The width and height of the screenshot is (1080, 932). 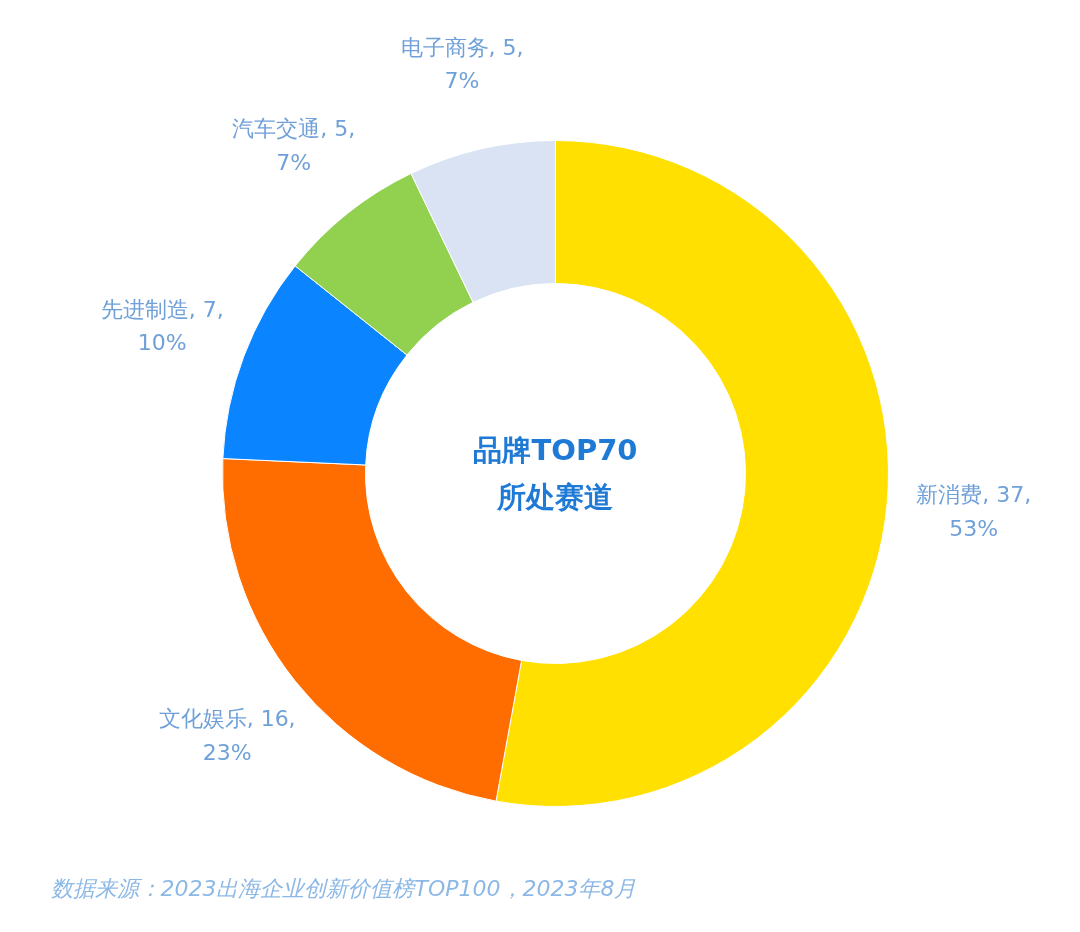 I want to click on slice-label: 文化娱乐, 16, 23%, so click(x=227, y=735).